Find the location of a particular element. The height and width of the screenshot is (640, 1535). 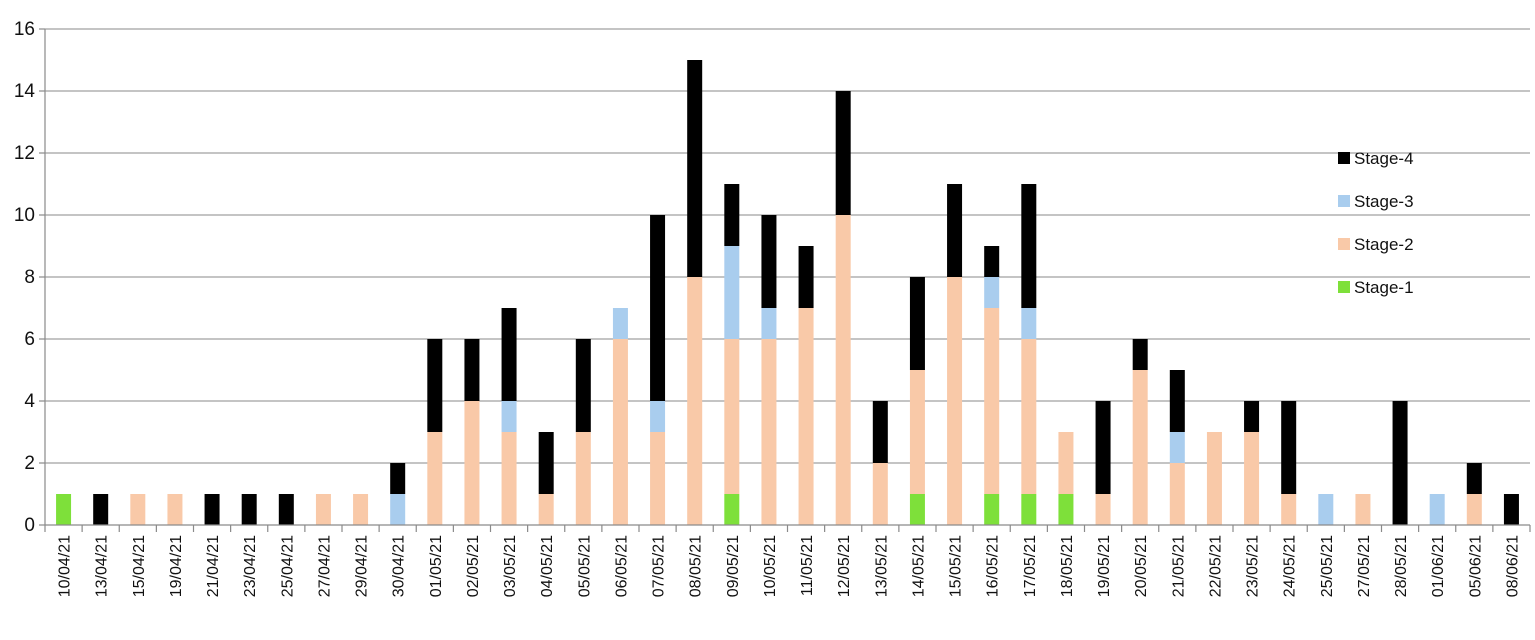

y-tick-label: 10 is located at coordinates (24, 215).